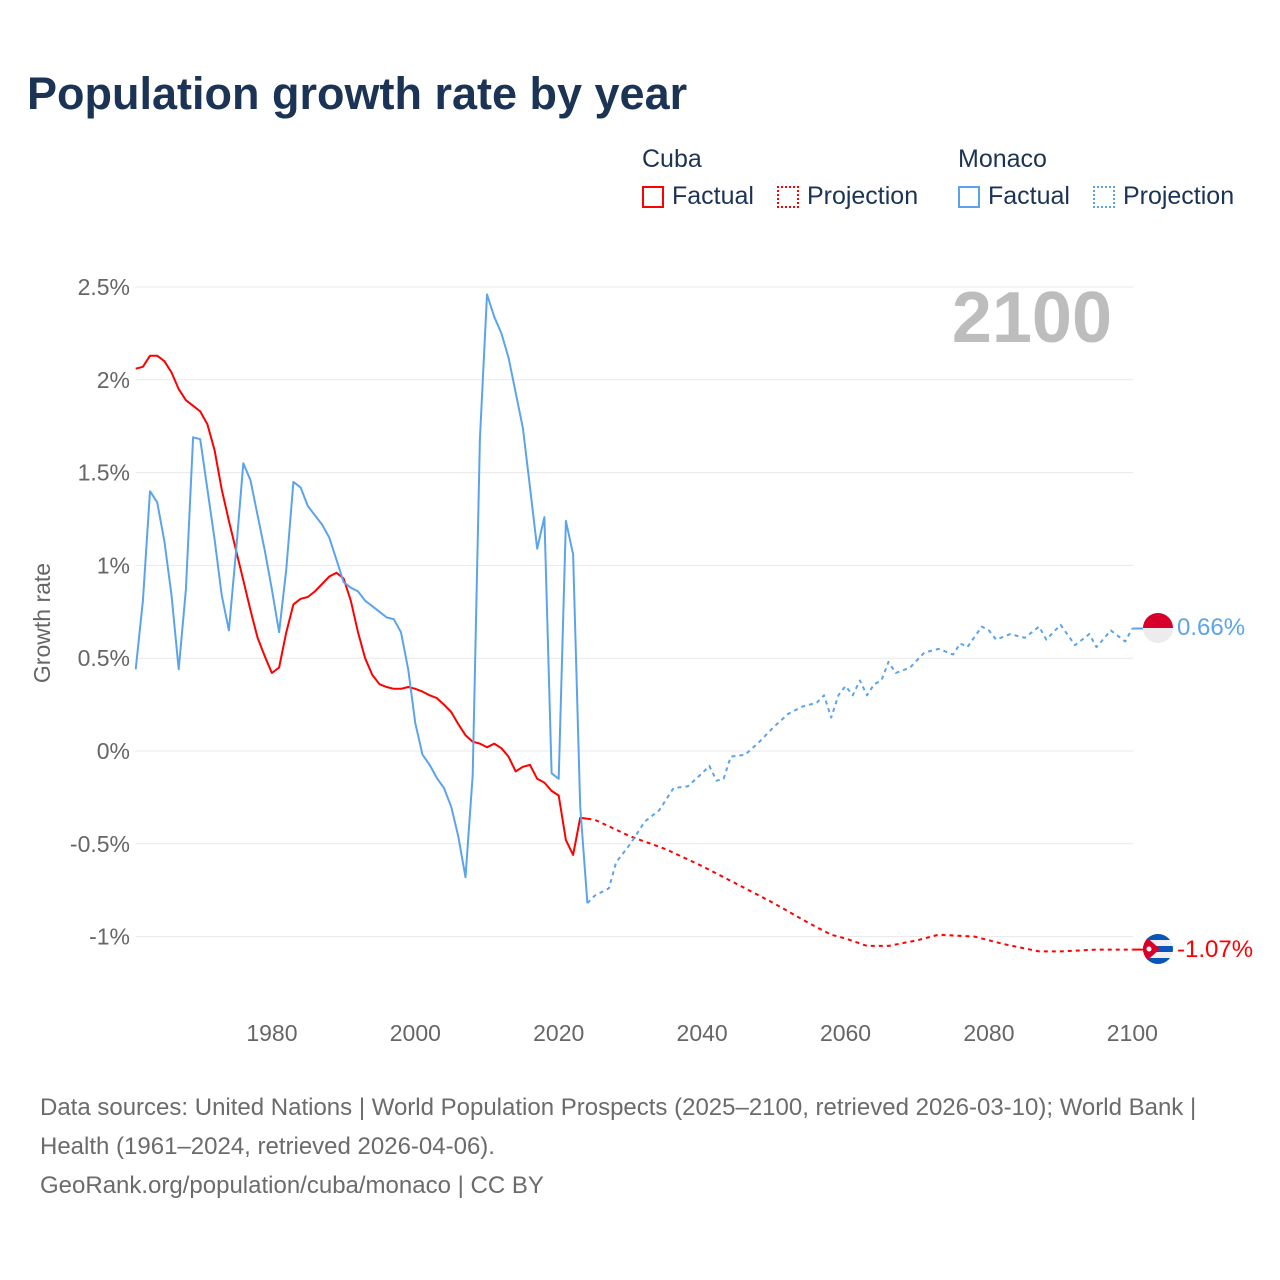 This screenshot has height=1280, width=1280. I want to click on x-tick-label: 2100, so click(1132, 1033).